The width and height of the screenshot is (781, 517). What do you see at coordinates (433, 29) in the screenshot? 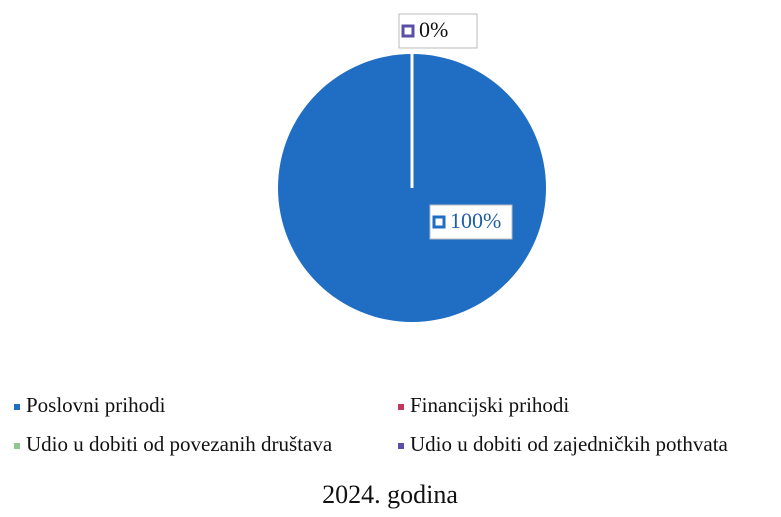
I see `data-label: 0%` at bounding box center [433, 29].